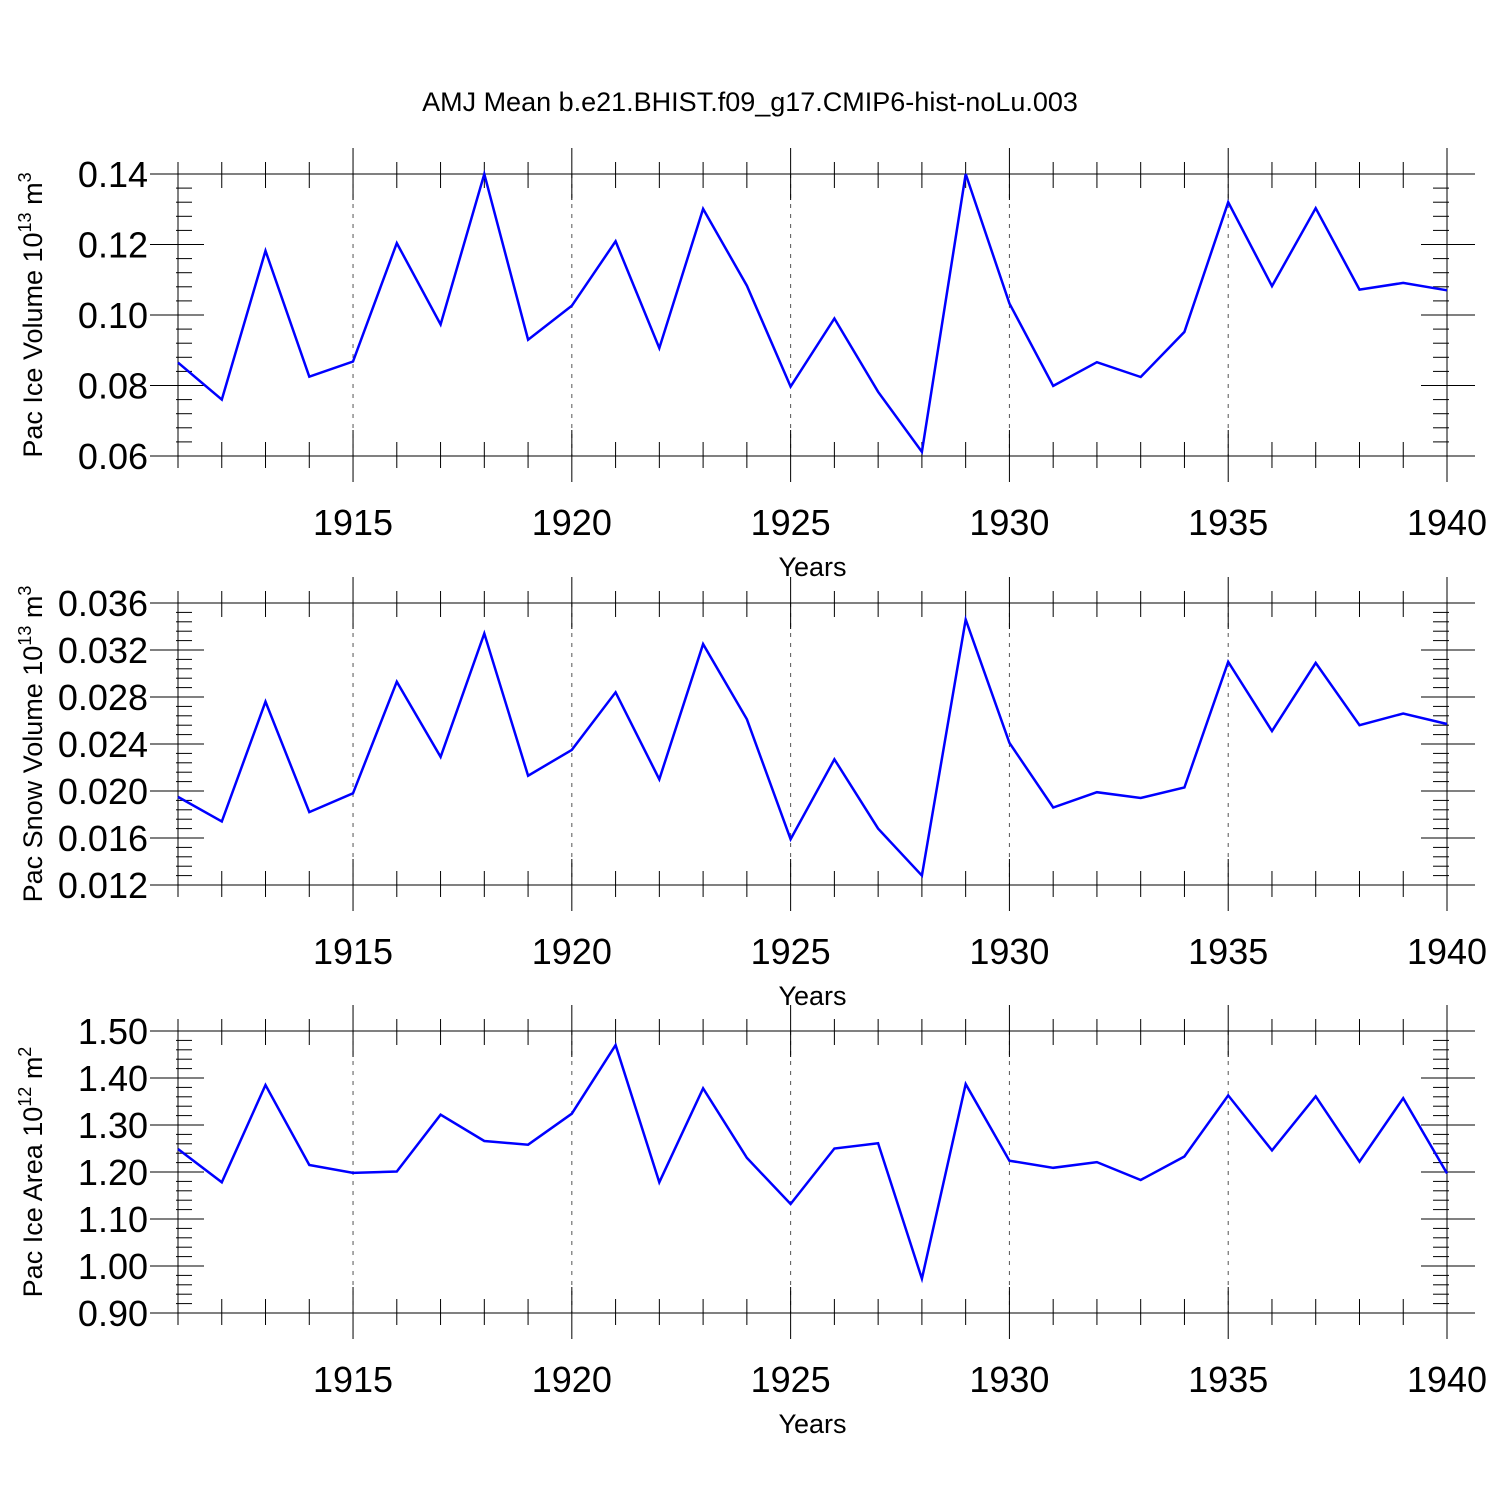 The width and height of the screenshot is (1500, 1500). I want to click on y-tick-label: 0.012, so click(103, 885).